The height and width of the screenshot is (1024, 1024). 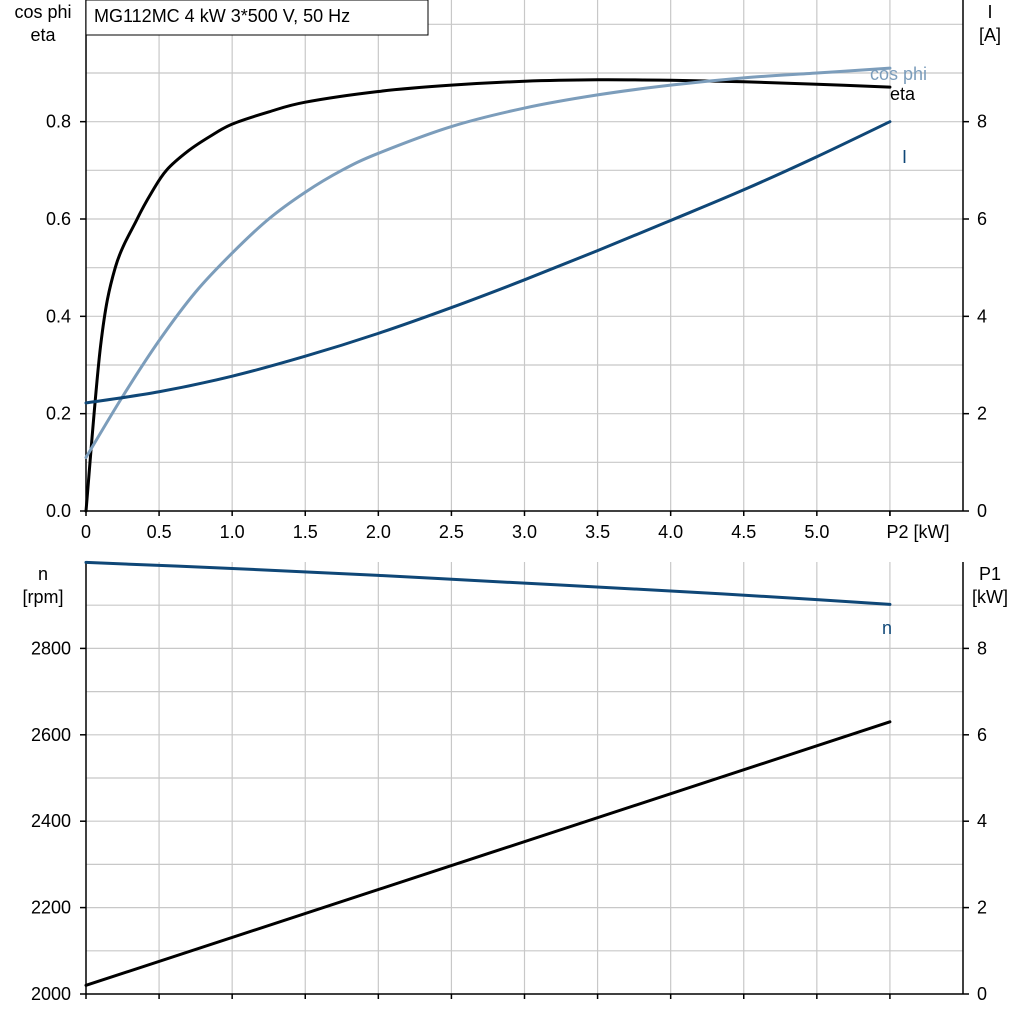 I want to click on y-left-tick-label: 0.0, so click(x=58, y=511).